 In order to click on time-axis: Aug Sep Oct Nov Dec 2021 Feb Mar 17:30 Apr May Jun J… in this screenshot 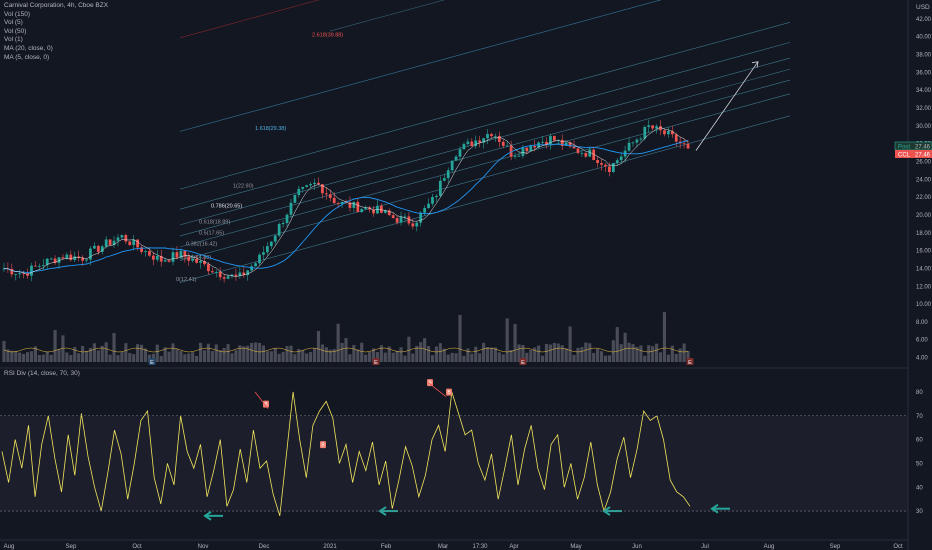, I will do `click(453, 547)`.